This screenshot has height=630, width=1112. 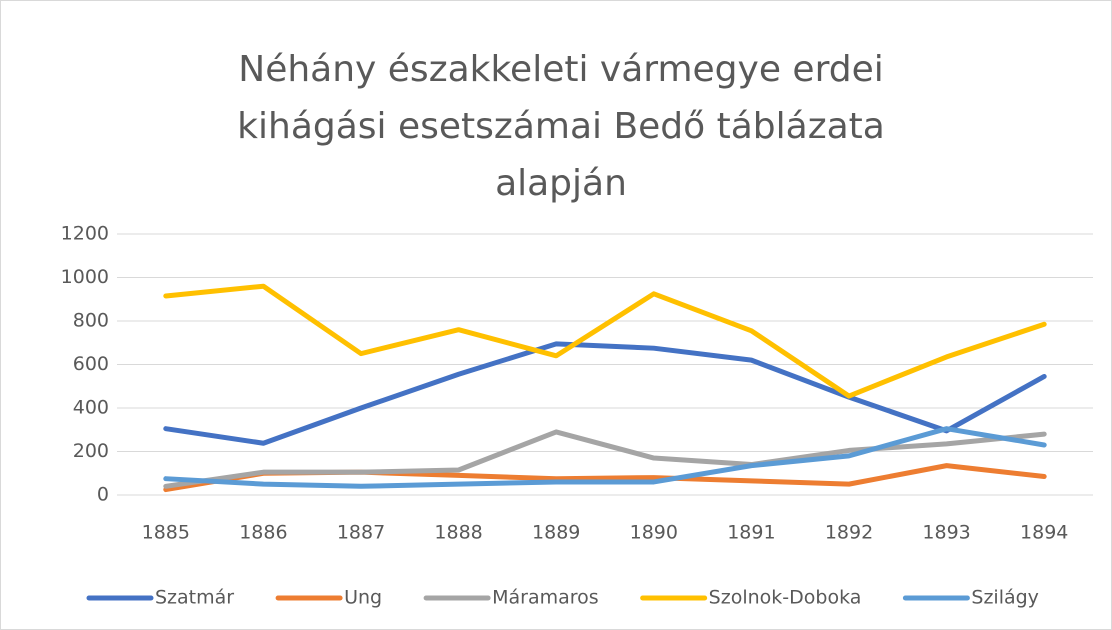 What do you see at coordinates (751, 533) in the screenshot?
I see `x-tick-label: 1891` at bounding box center [751, 533].